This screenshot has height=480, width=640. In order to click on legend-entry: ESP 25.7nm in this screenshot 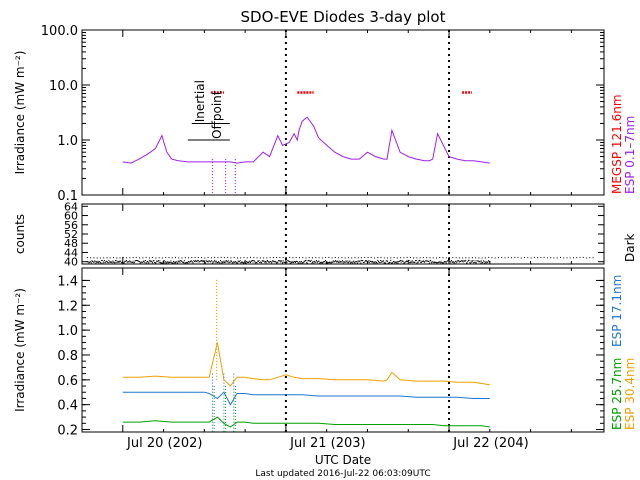, I will do `click(617, 394)`.